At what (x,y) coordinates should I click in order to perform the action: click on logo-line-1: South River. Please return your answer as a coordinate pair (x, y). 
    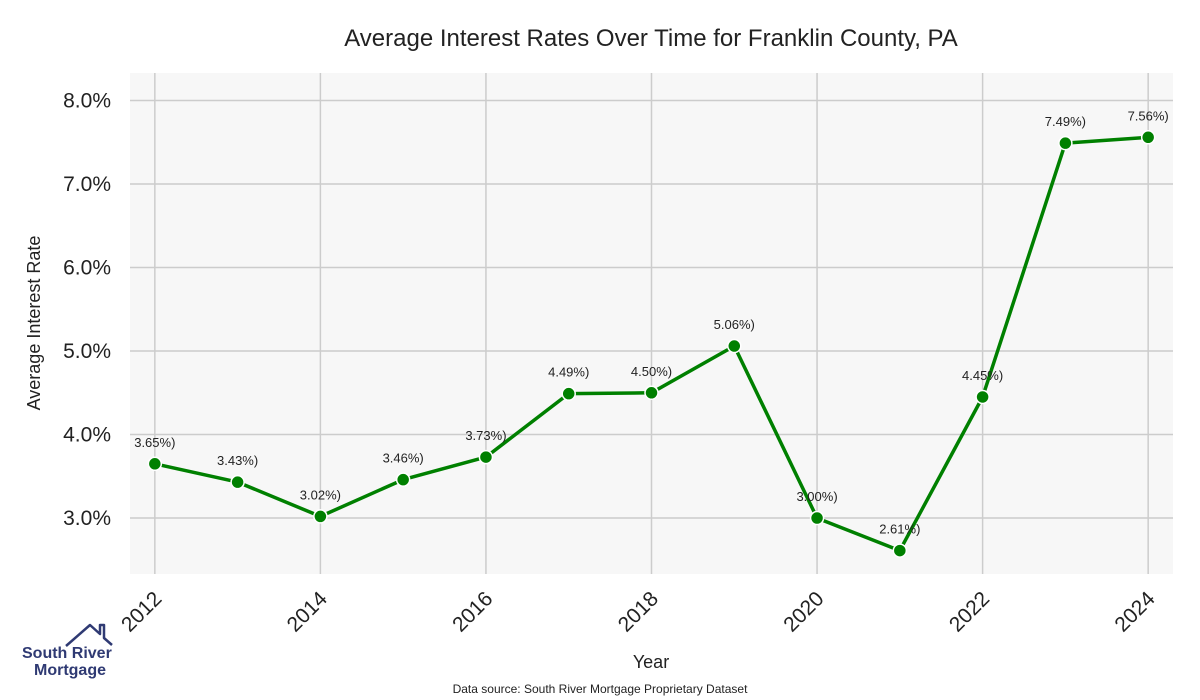
    Looking at the image, I should click on (67, 653).